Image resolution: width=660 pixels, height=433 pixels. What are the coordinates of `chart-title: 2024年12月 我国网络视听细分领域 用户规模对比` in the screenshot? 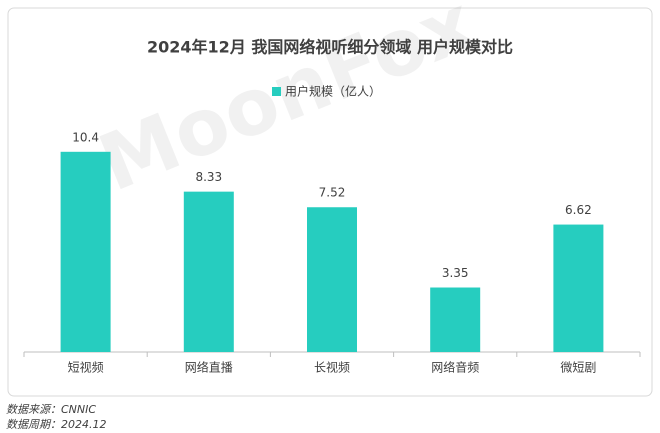 It's located at (330, 47).